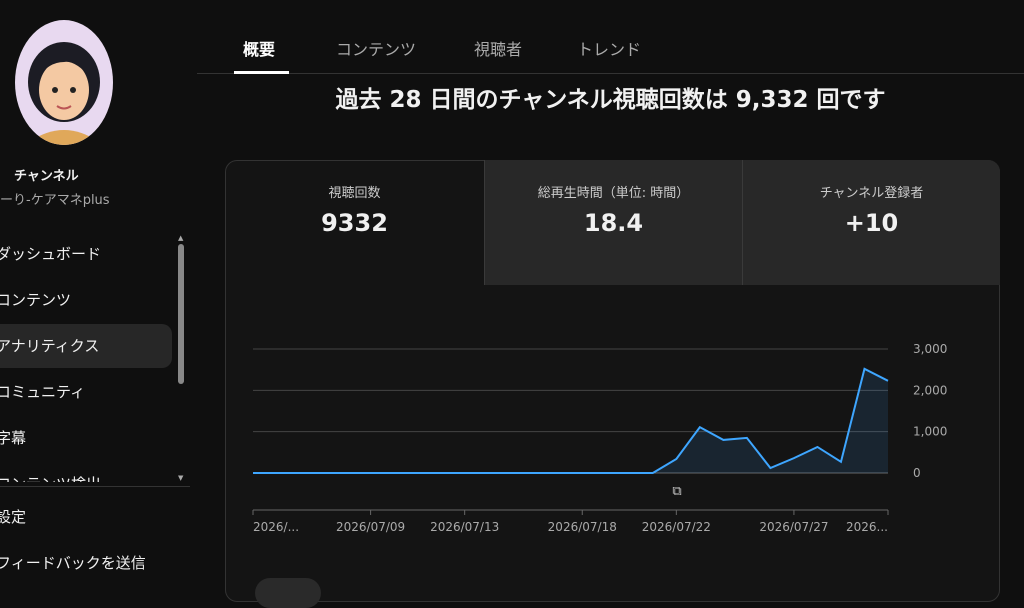 This screenshot has height=608, width=1024. I want to click on metric-card: 総再生時間（単位: 時間） 18.4, so click(613, 222).